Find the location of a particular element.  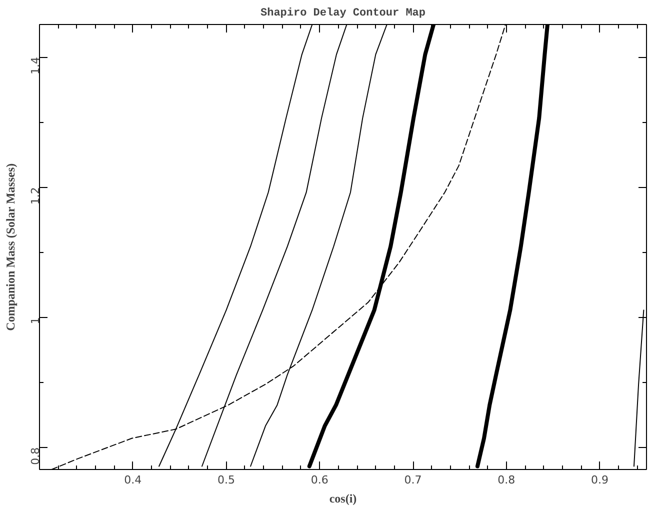

y-axis-title: Companion Mass (Solar Masses) is located at coordinates (11, 247).